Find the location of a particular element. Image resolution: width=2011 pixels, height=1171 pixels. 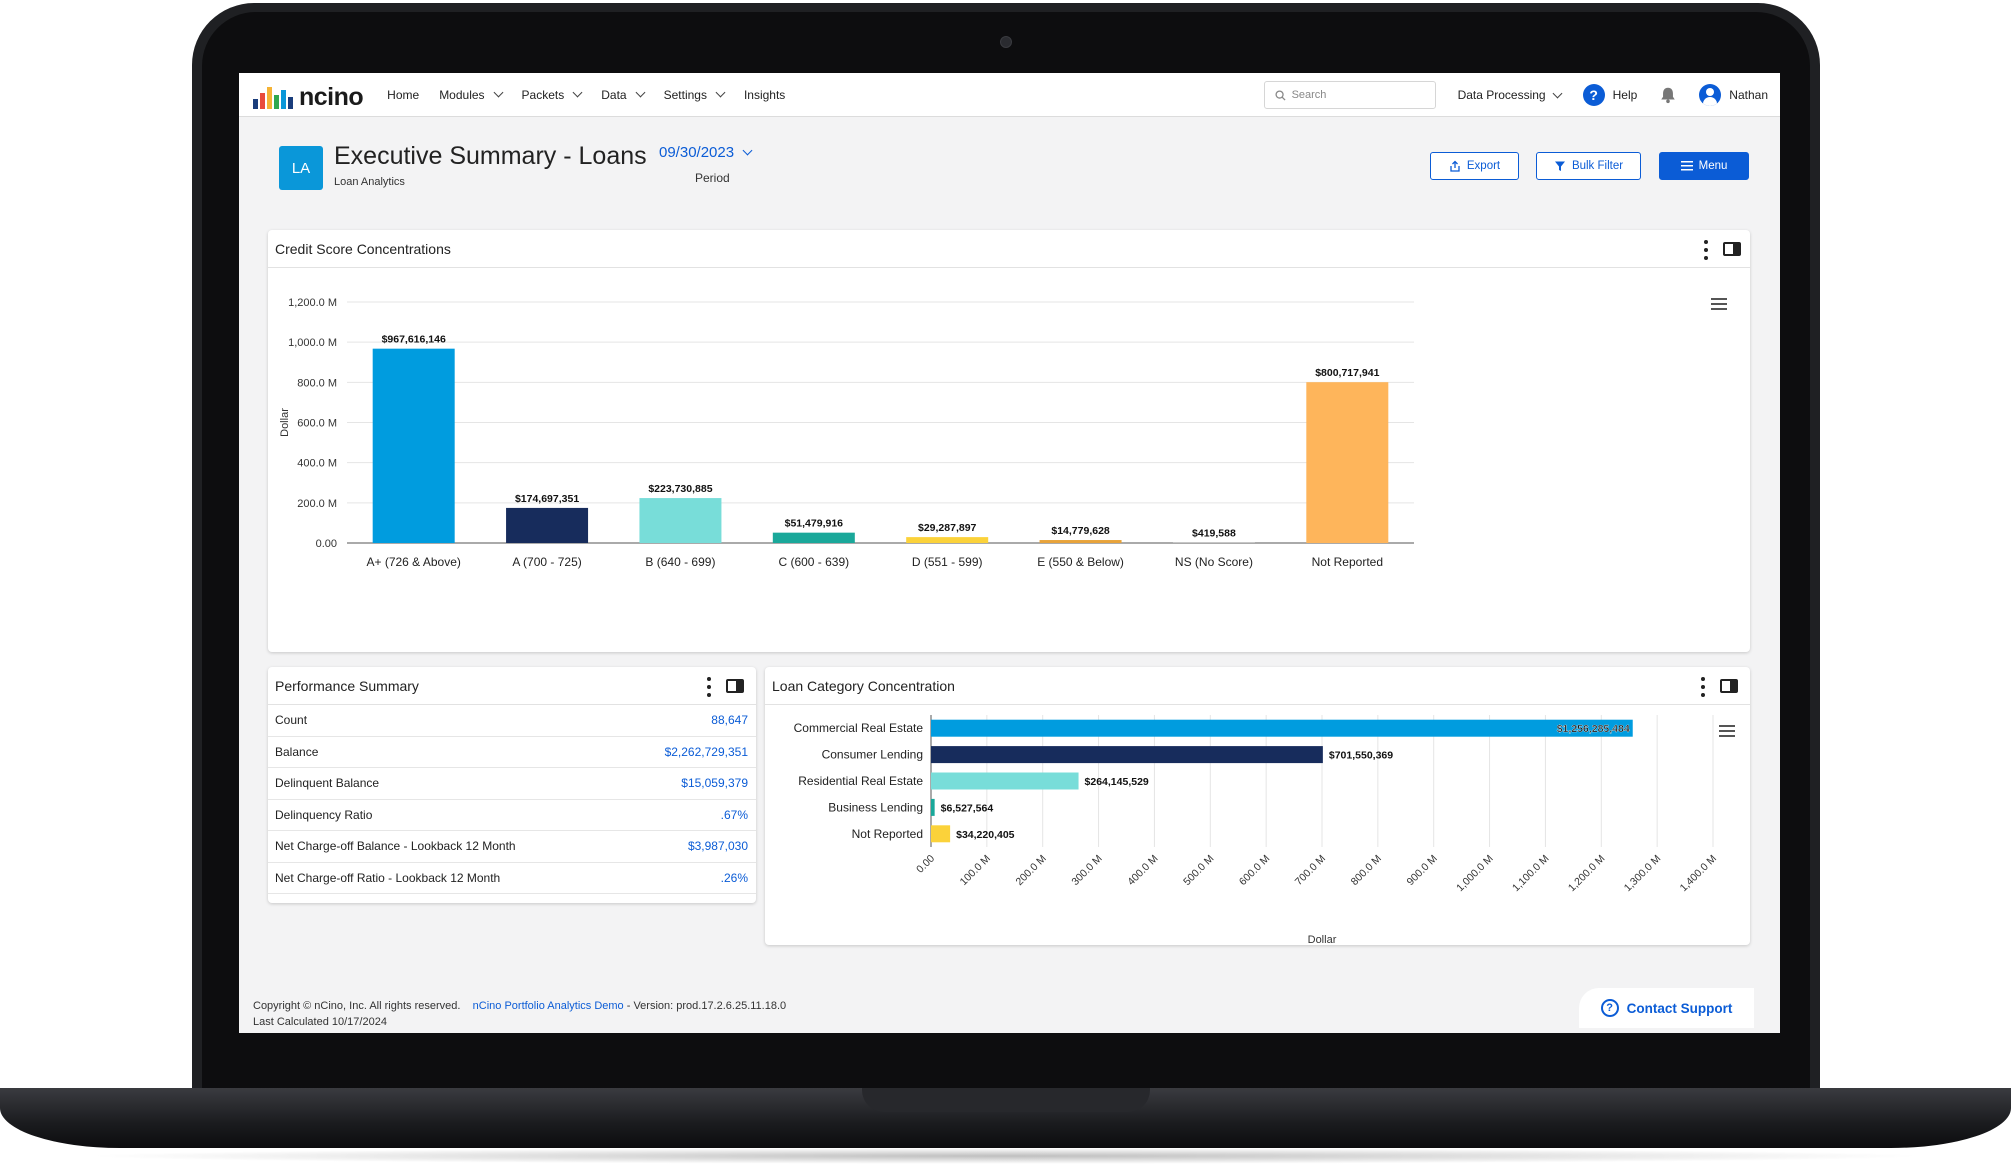

x-tick-label: 1,000.0 M is located at coordinates (1475, 874).